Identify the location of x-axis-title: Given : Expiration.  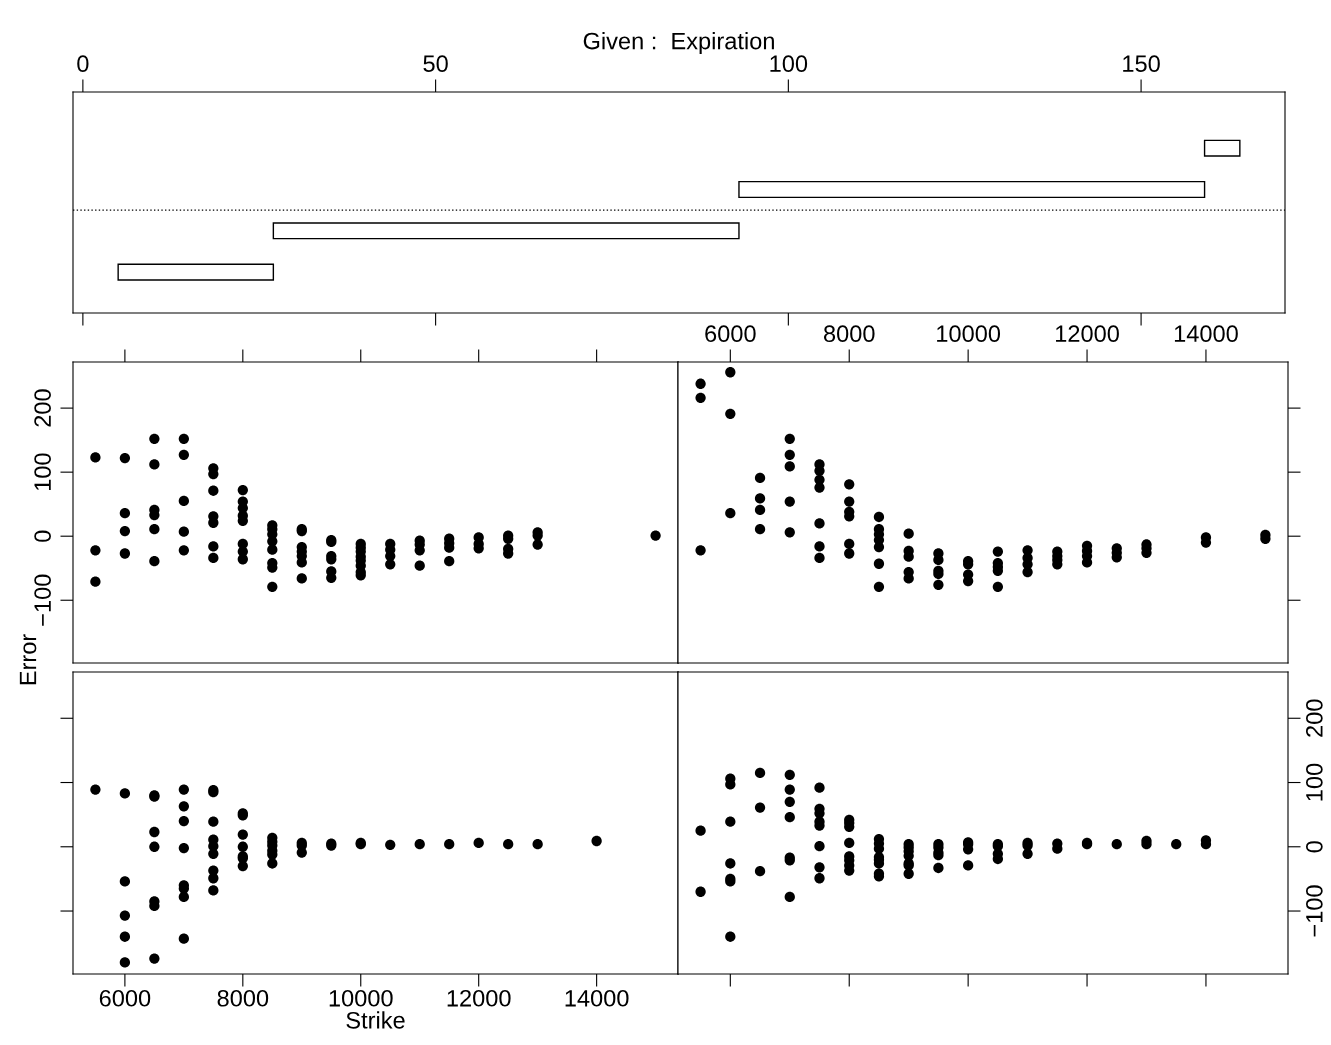
(678, 43).